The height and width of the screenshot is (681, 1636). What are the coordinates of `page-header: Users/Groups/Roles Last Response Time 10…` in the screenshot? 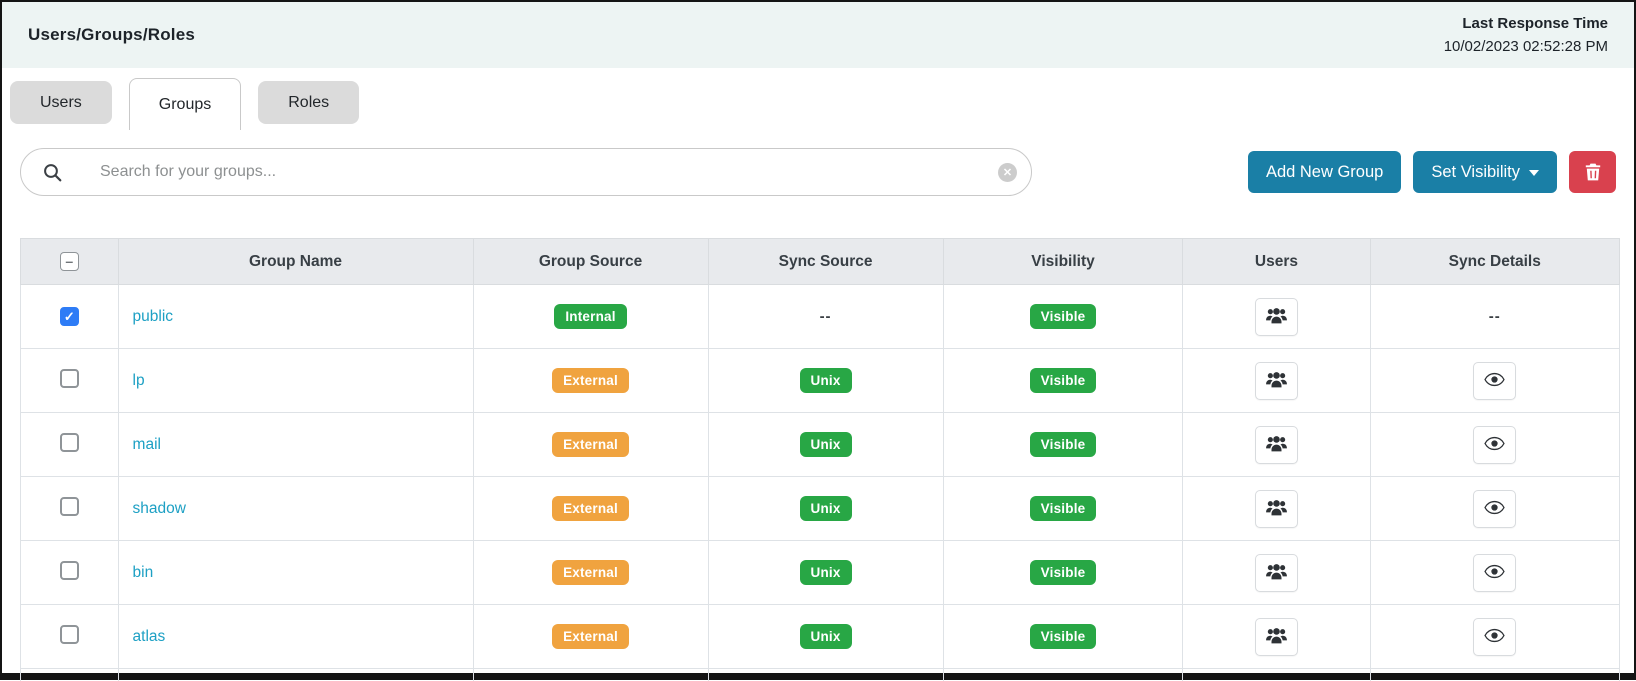 It's located at (818, 35).